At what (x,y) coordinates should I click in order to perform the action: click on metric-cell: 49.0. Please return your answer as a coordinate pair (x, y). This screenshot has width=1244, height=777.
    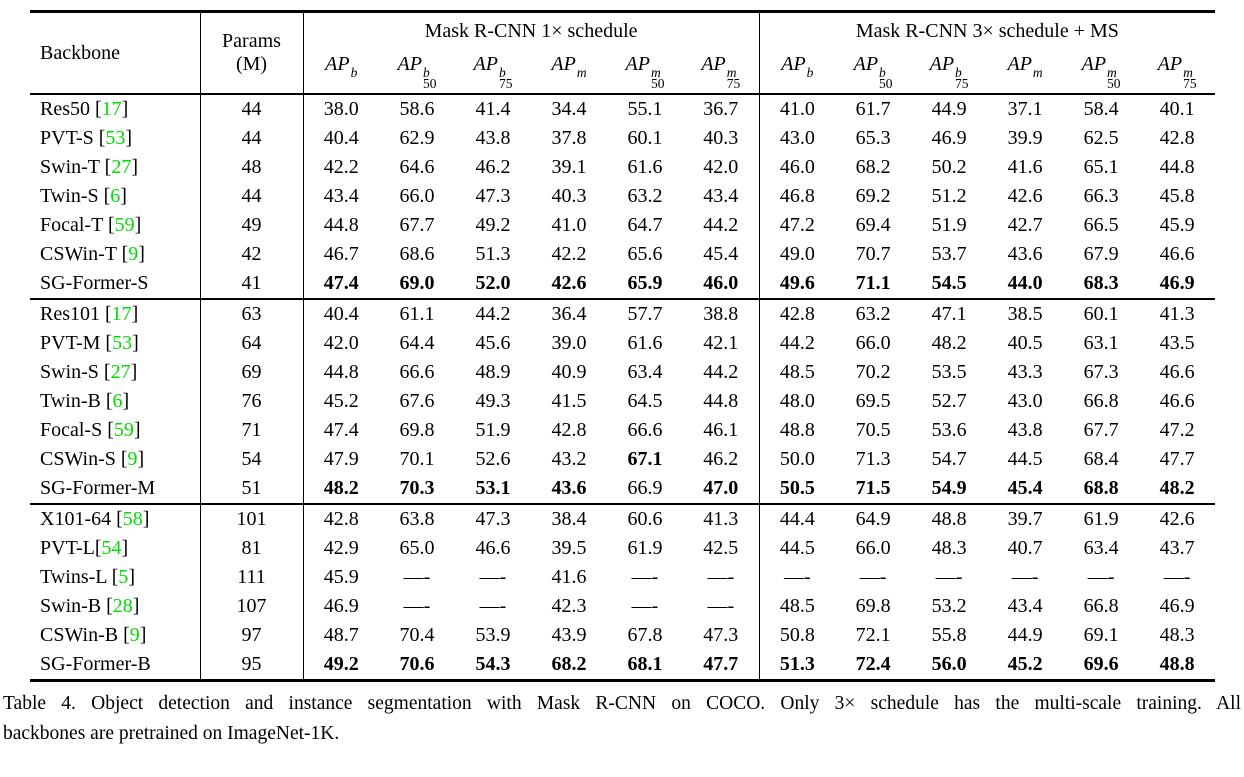
    Looking at the image, I should click on (797, 254).